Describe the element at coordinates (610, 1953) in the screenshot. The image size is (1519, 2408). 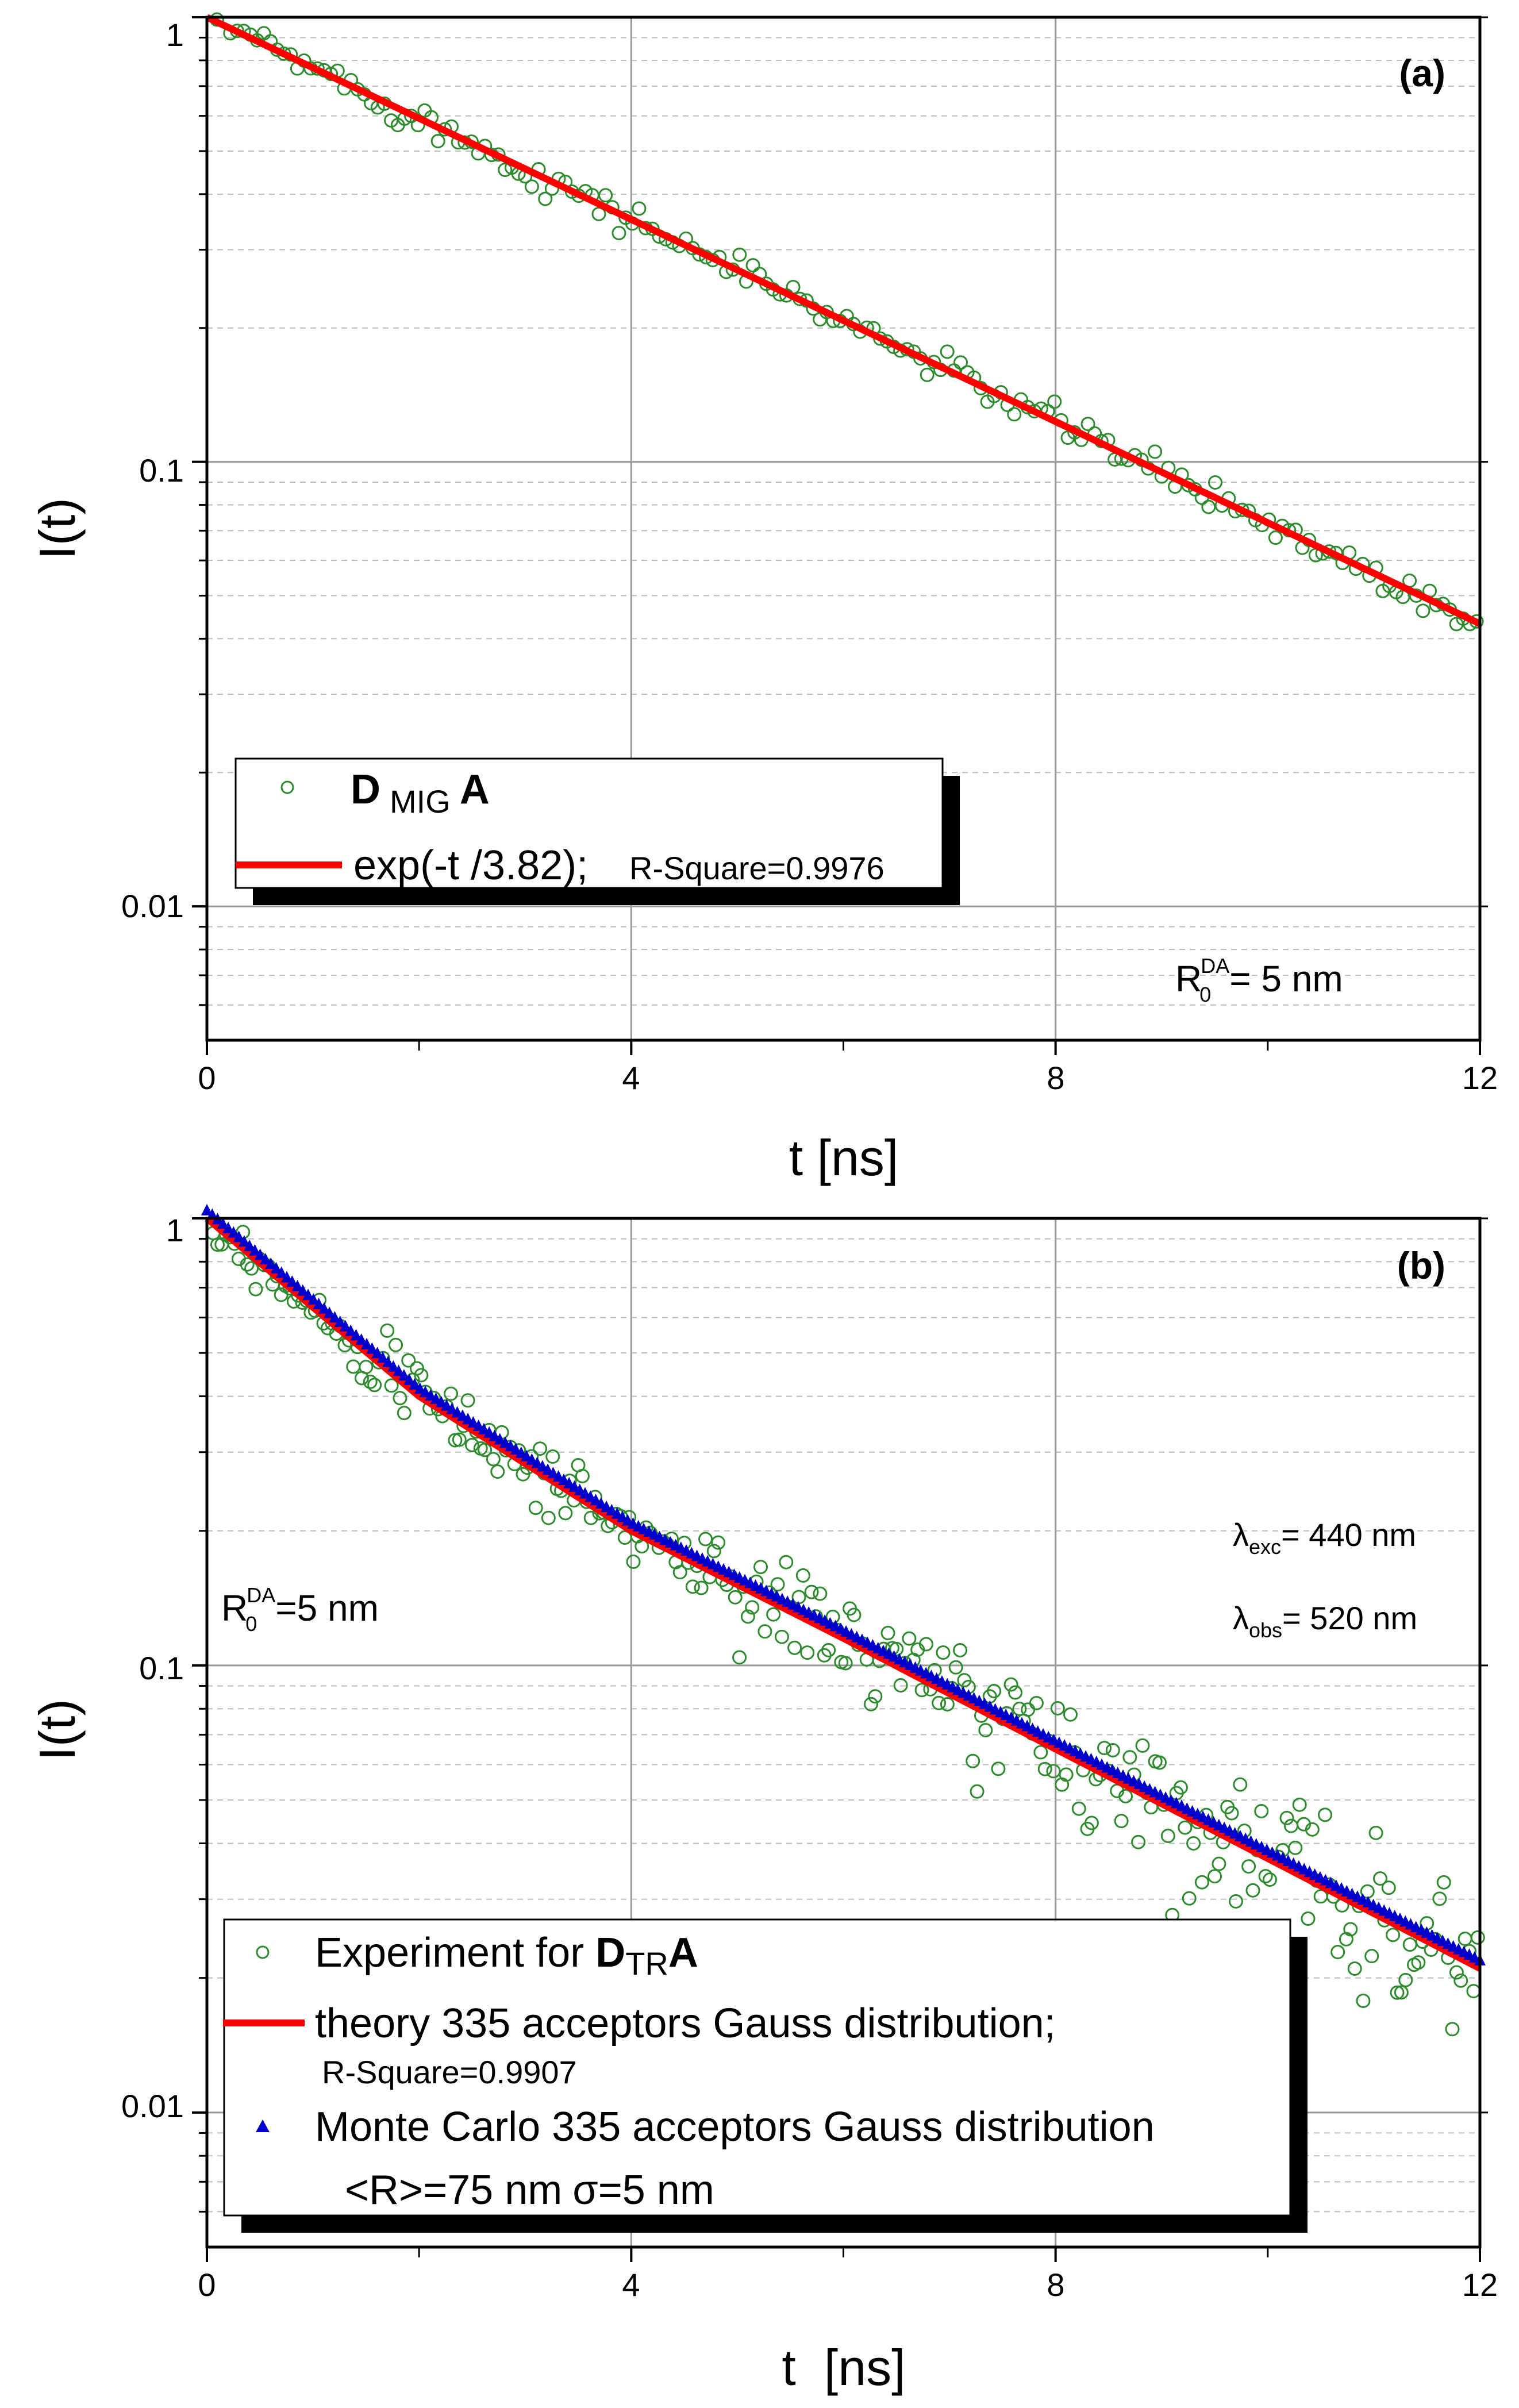
I see `legend-b-exp-main: D` at that location.